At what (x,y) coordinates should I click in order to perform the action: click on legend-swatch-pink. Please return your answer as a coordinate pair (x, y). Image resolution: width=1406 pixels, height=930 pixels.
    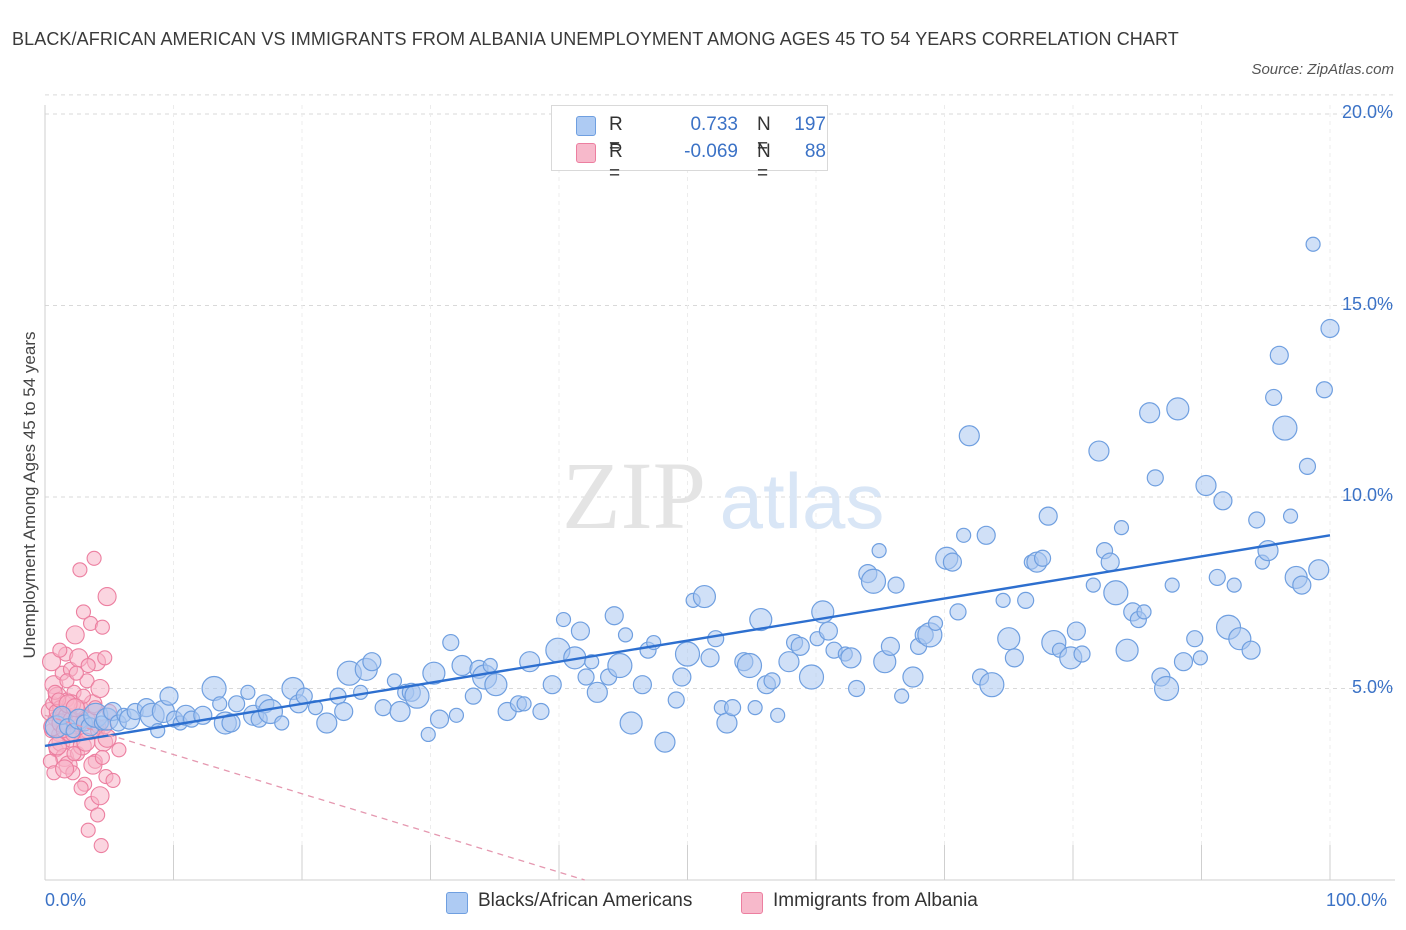
    Looking at the image, I should click on (752, 903).